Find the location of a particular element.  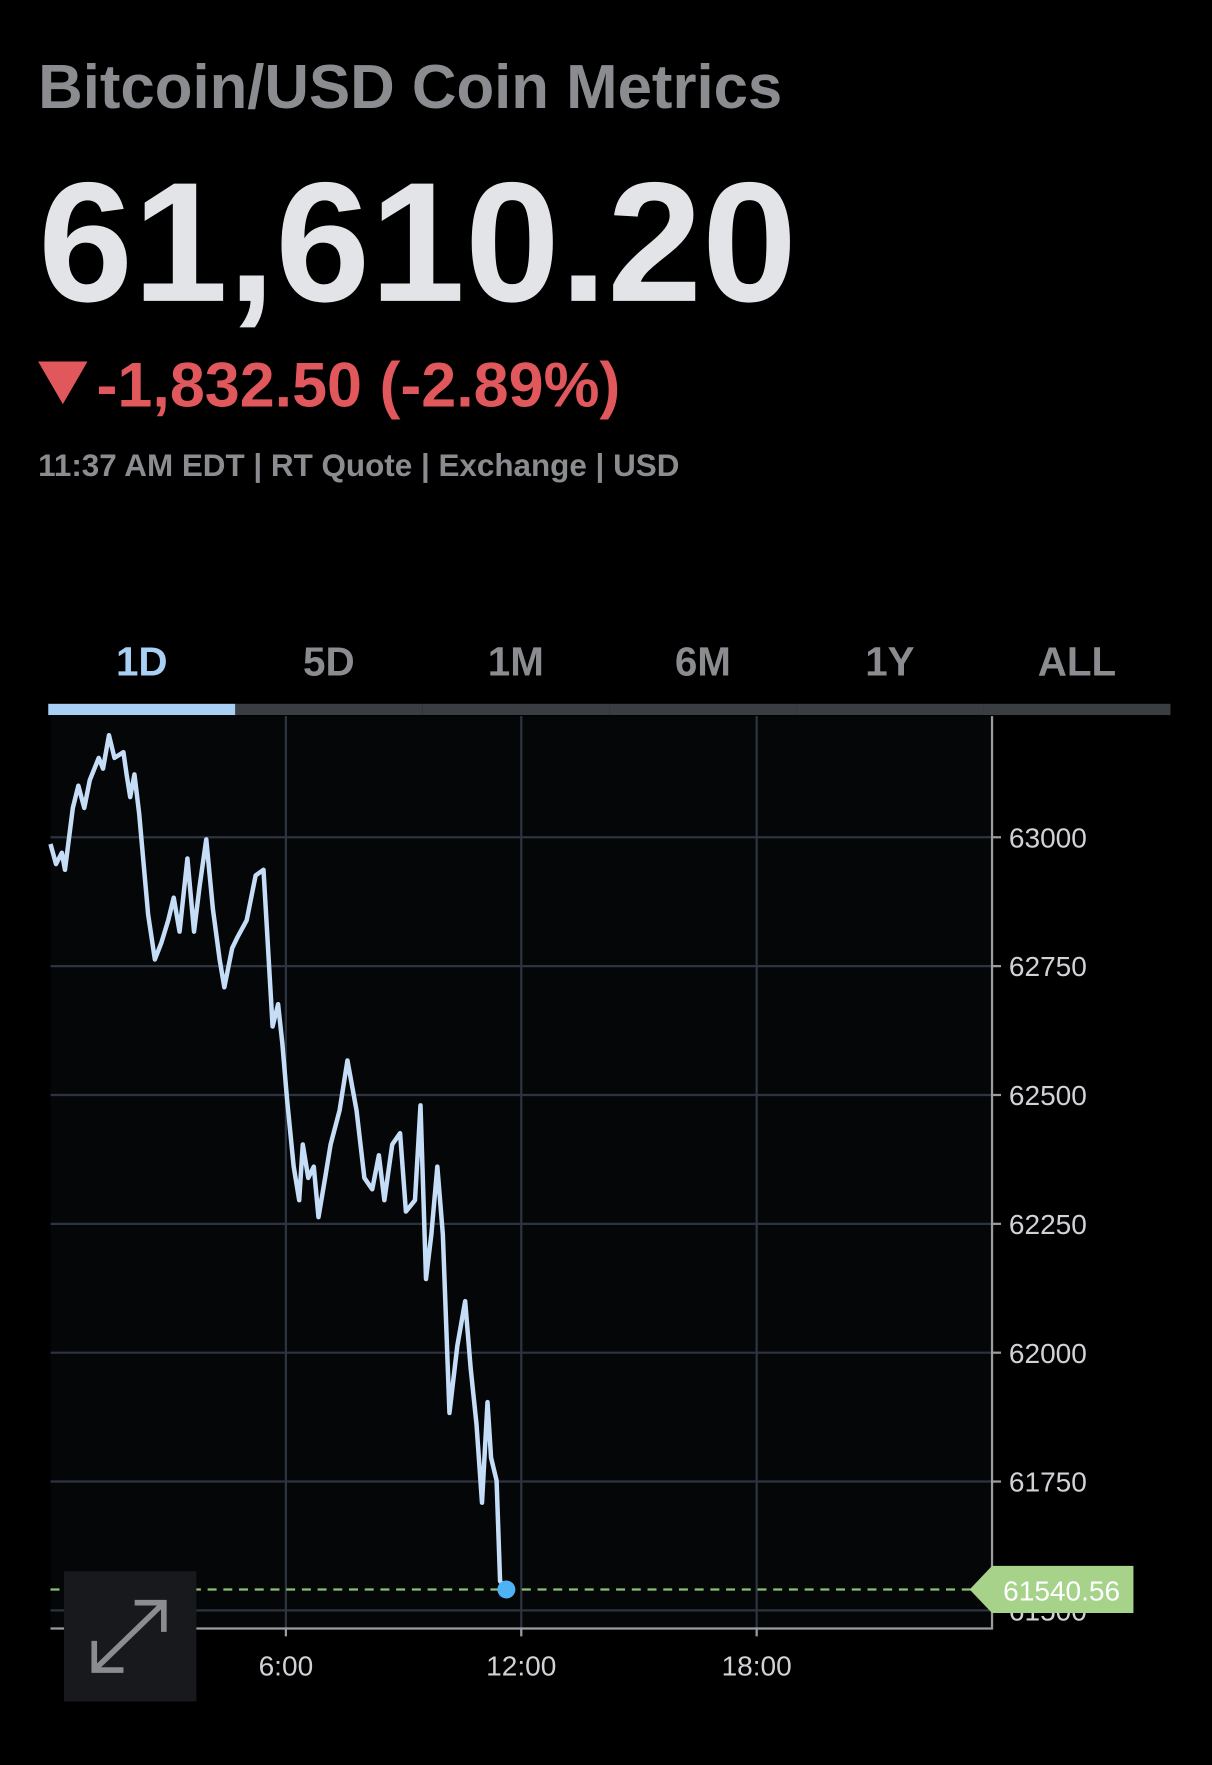

title: Bitcoin/USD Coin Metrics is located at coordinates (410, 87).